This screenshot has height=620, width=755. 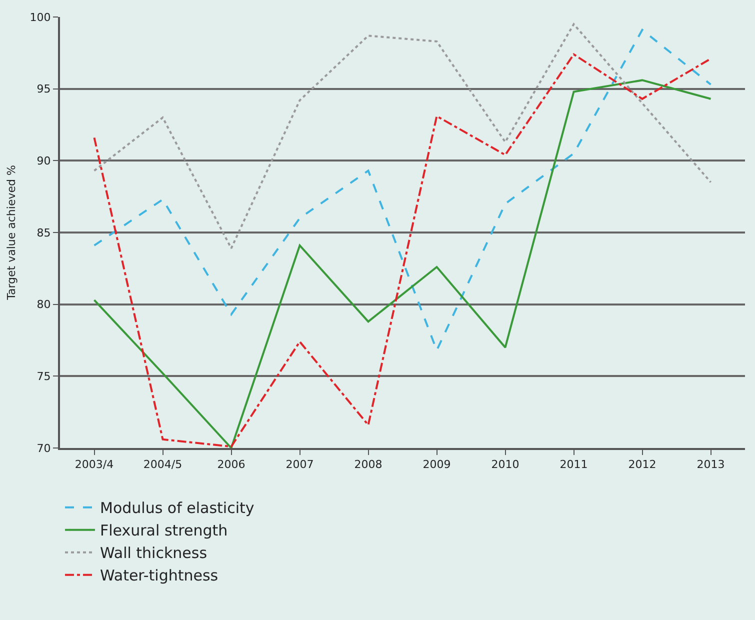 What do you see at coordinates (43, 377) in the screenshot?
I see `y-tick-label: 75` at bounding box center [43, 377].